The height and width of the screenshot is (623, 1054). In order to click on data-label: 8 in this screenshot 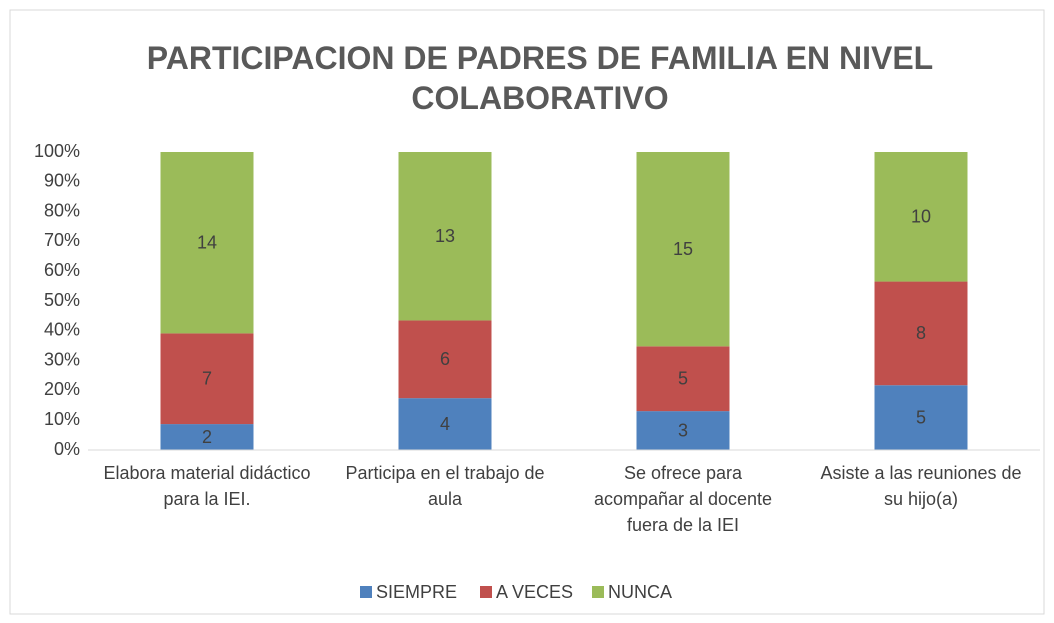, I will do `click(921, 333)`.